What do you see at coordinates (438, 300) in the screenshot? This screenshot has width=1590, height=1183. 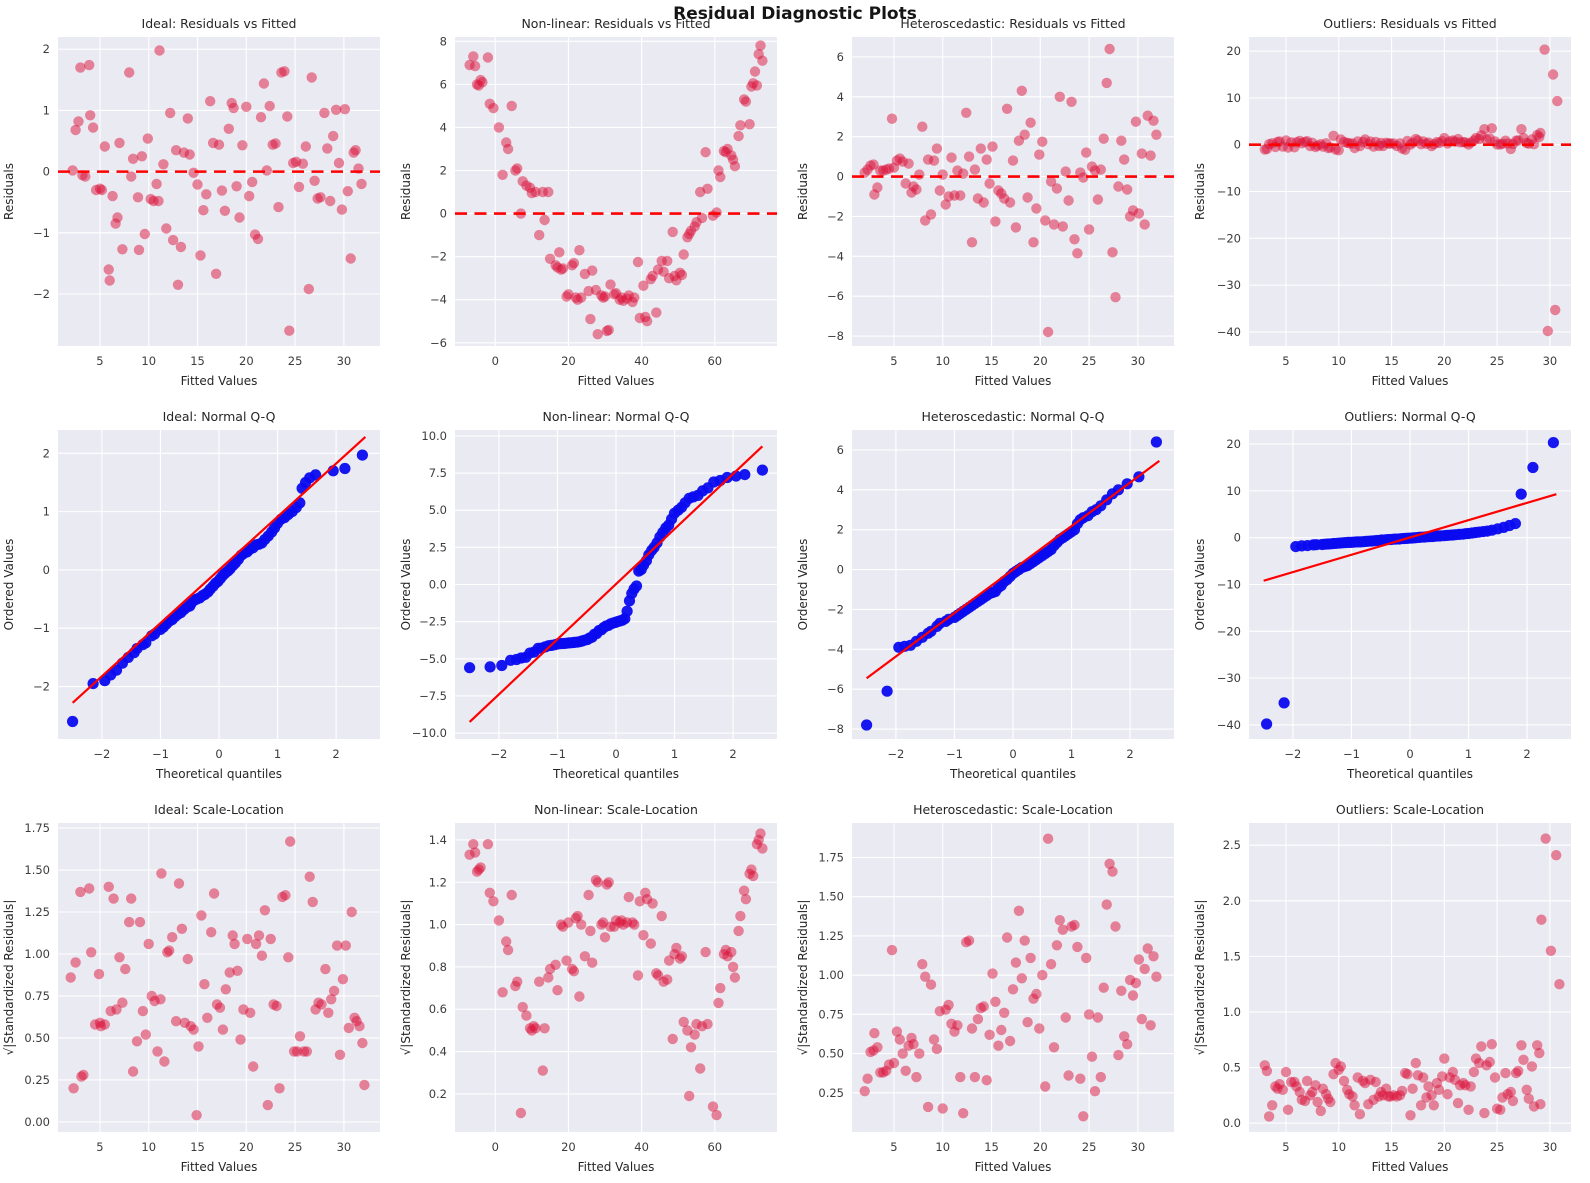 I see `svg-text: −4` at bounding box center [438, 300].